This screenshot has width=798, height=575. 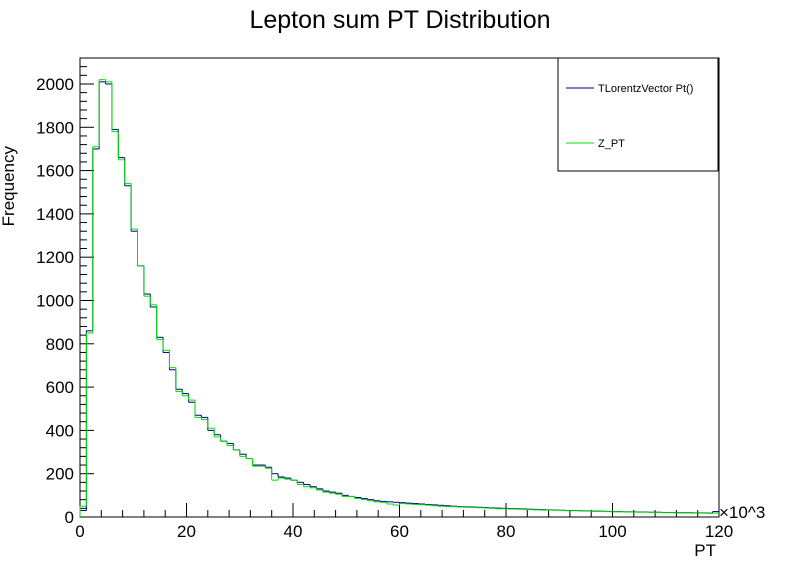 I want to click on y-tick-label: 200, so click(x=60, y=474).